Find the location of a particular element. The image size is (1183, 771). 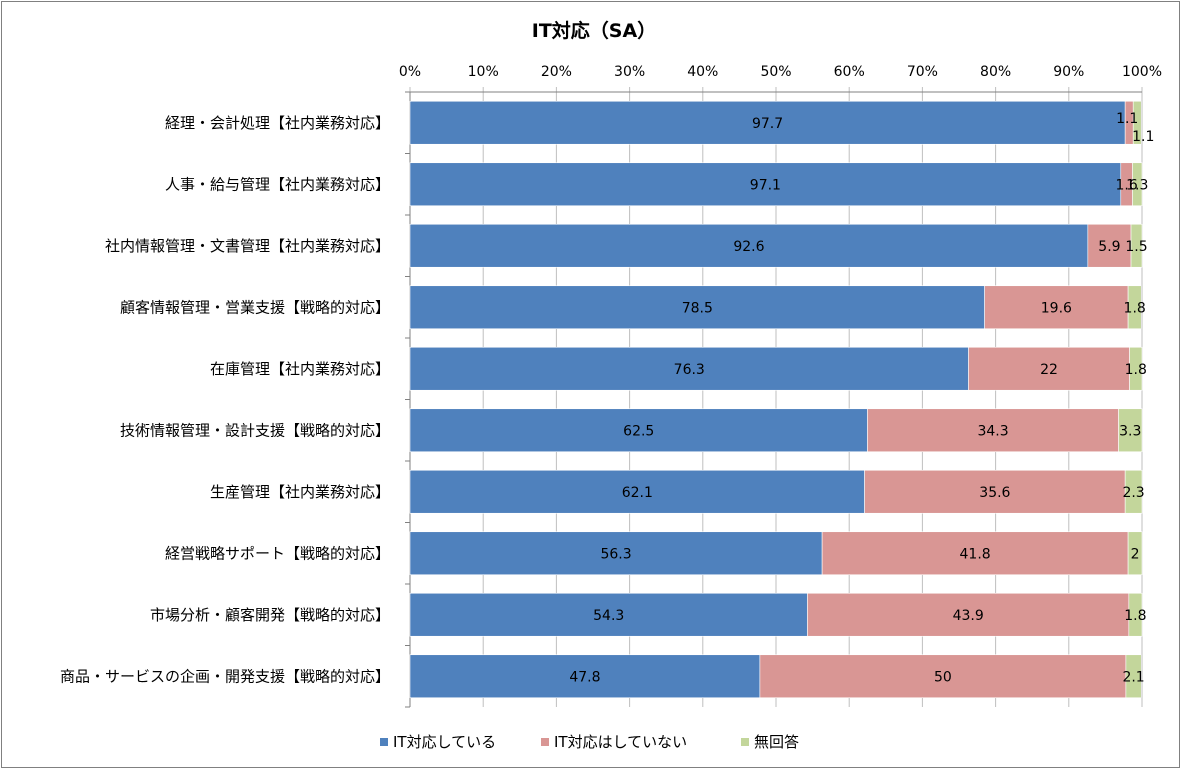

legend: IT対応している IT対応はしていない 無回答 is located at coordinates (589, 742).